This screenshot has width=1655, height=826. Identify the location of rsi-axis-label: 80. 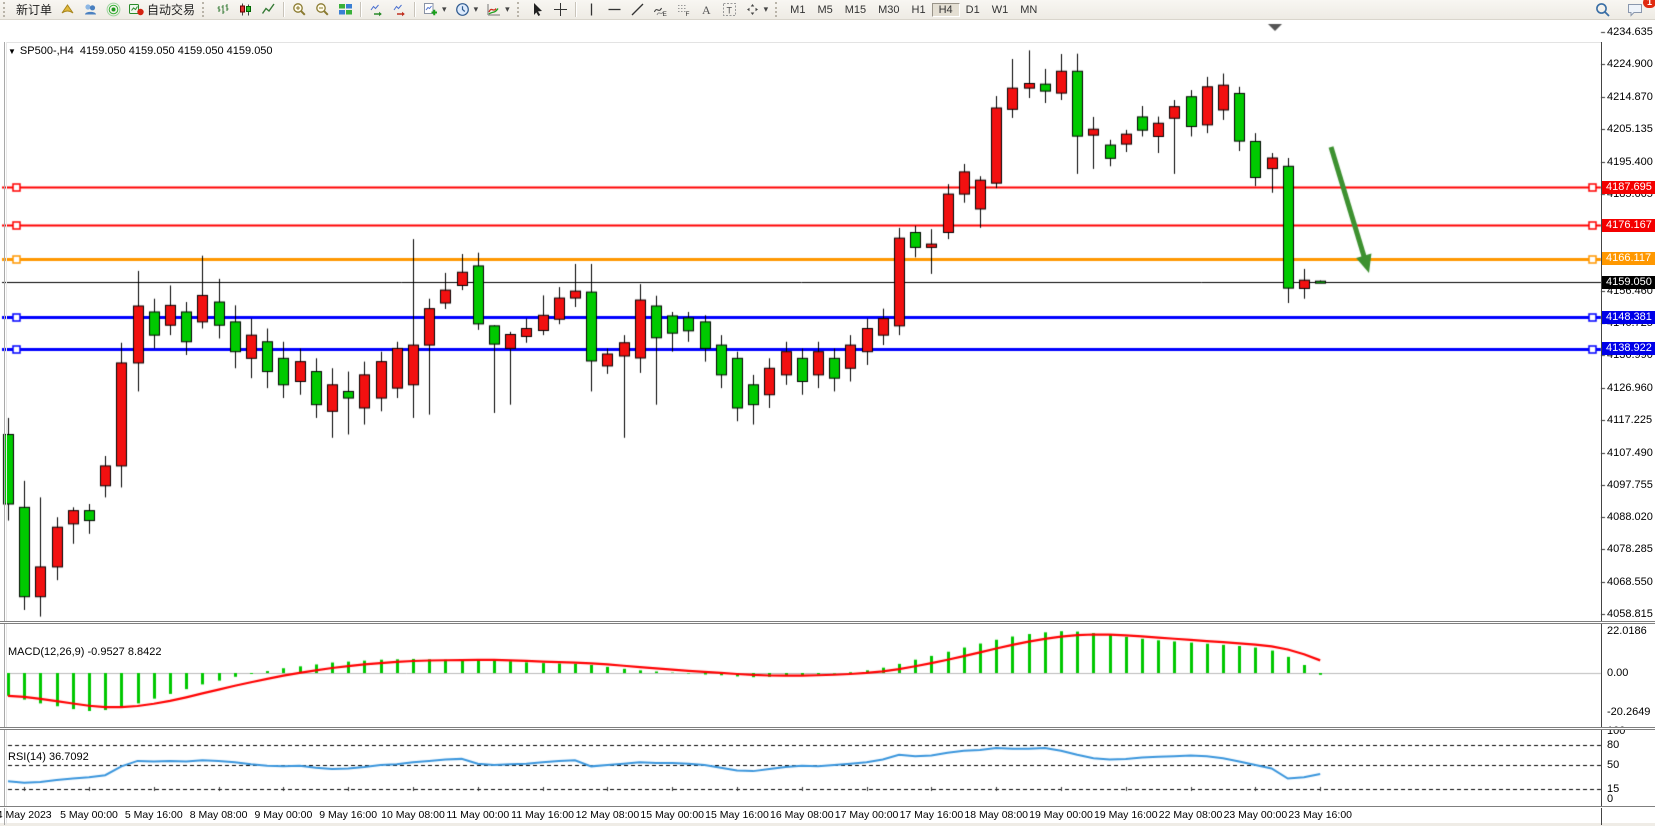
(1613, 744).